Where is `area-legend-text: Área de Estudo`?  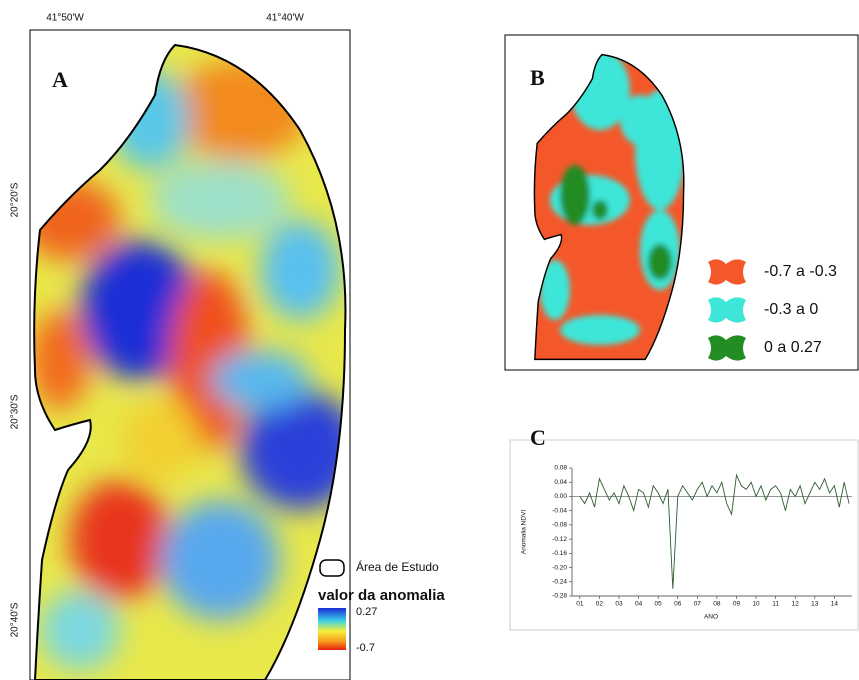
area-legend-text: Área de Estudo is located at coordinates (397, 566).